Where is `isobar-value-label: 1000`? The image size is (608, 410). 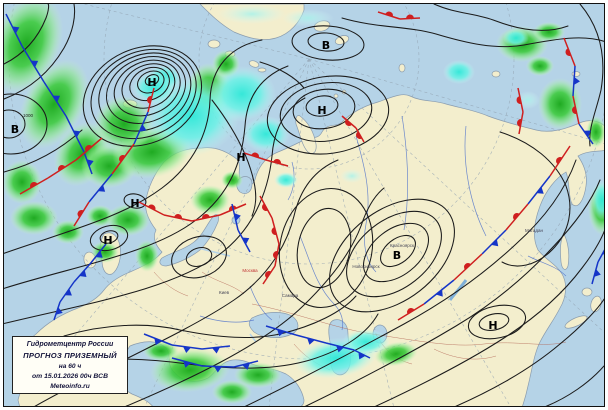 isobar-value-label: 1000 is located at coordinates (28, 115).